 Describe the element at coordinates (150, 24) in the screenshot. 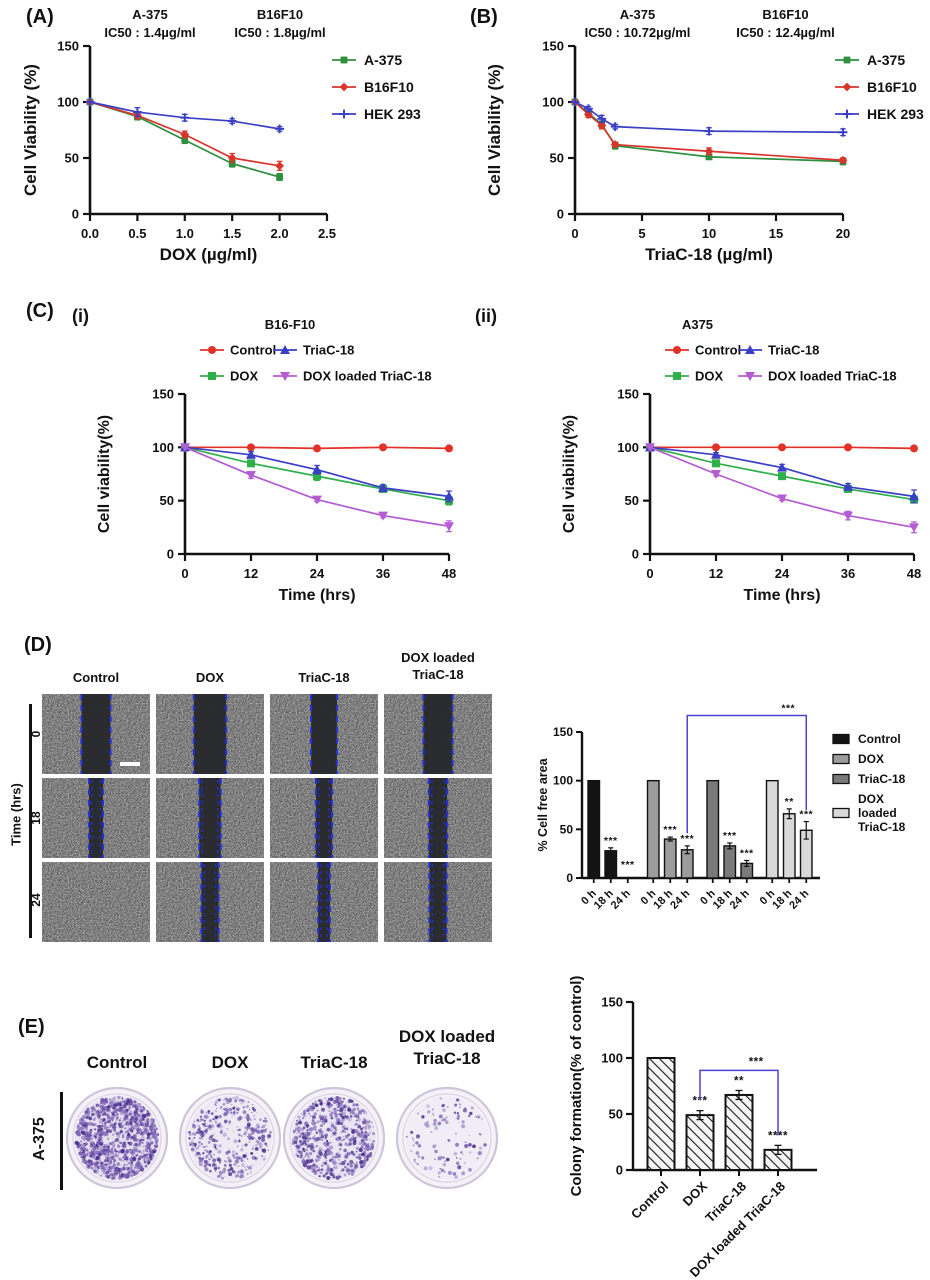

I see `panel-a-title-a375: A-375 IC50 : 1.4µg/ml` at that location.